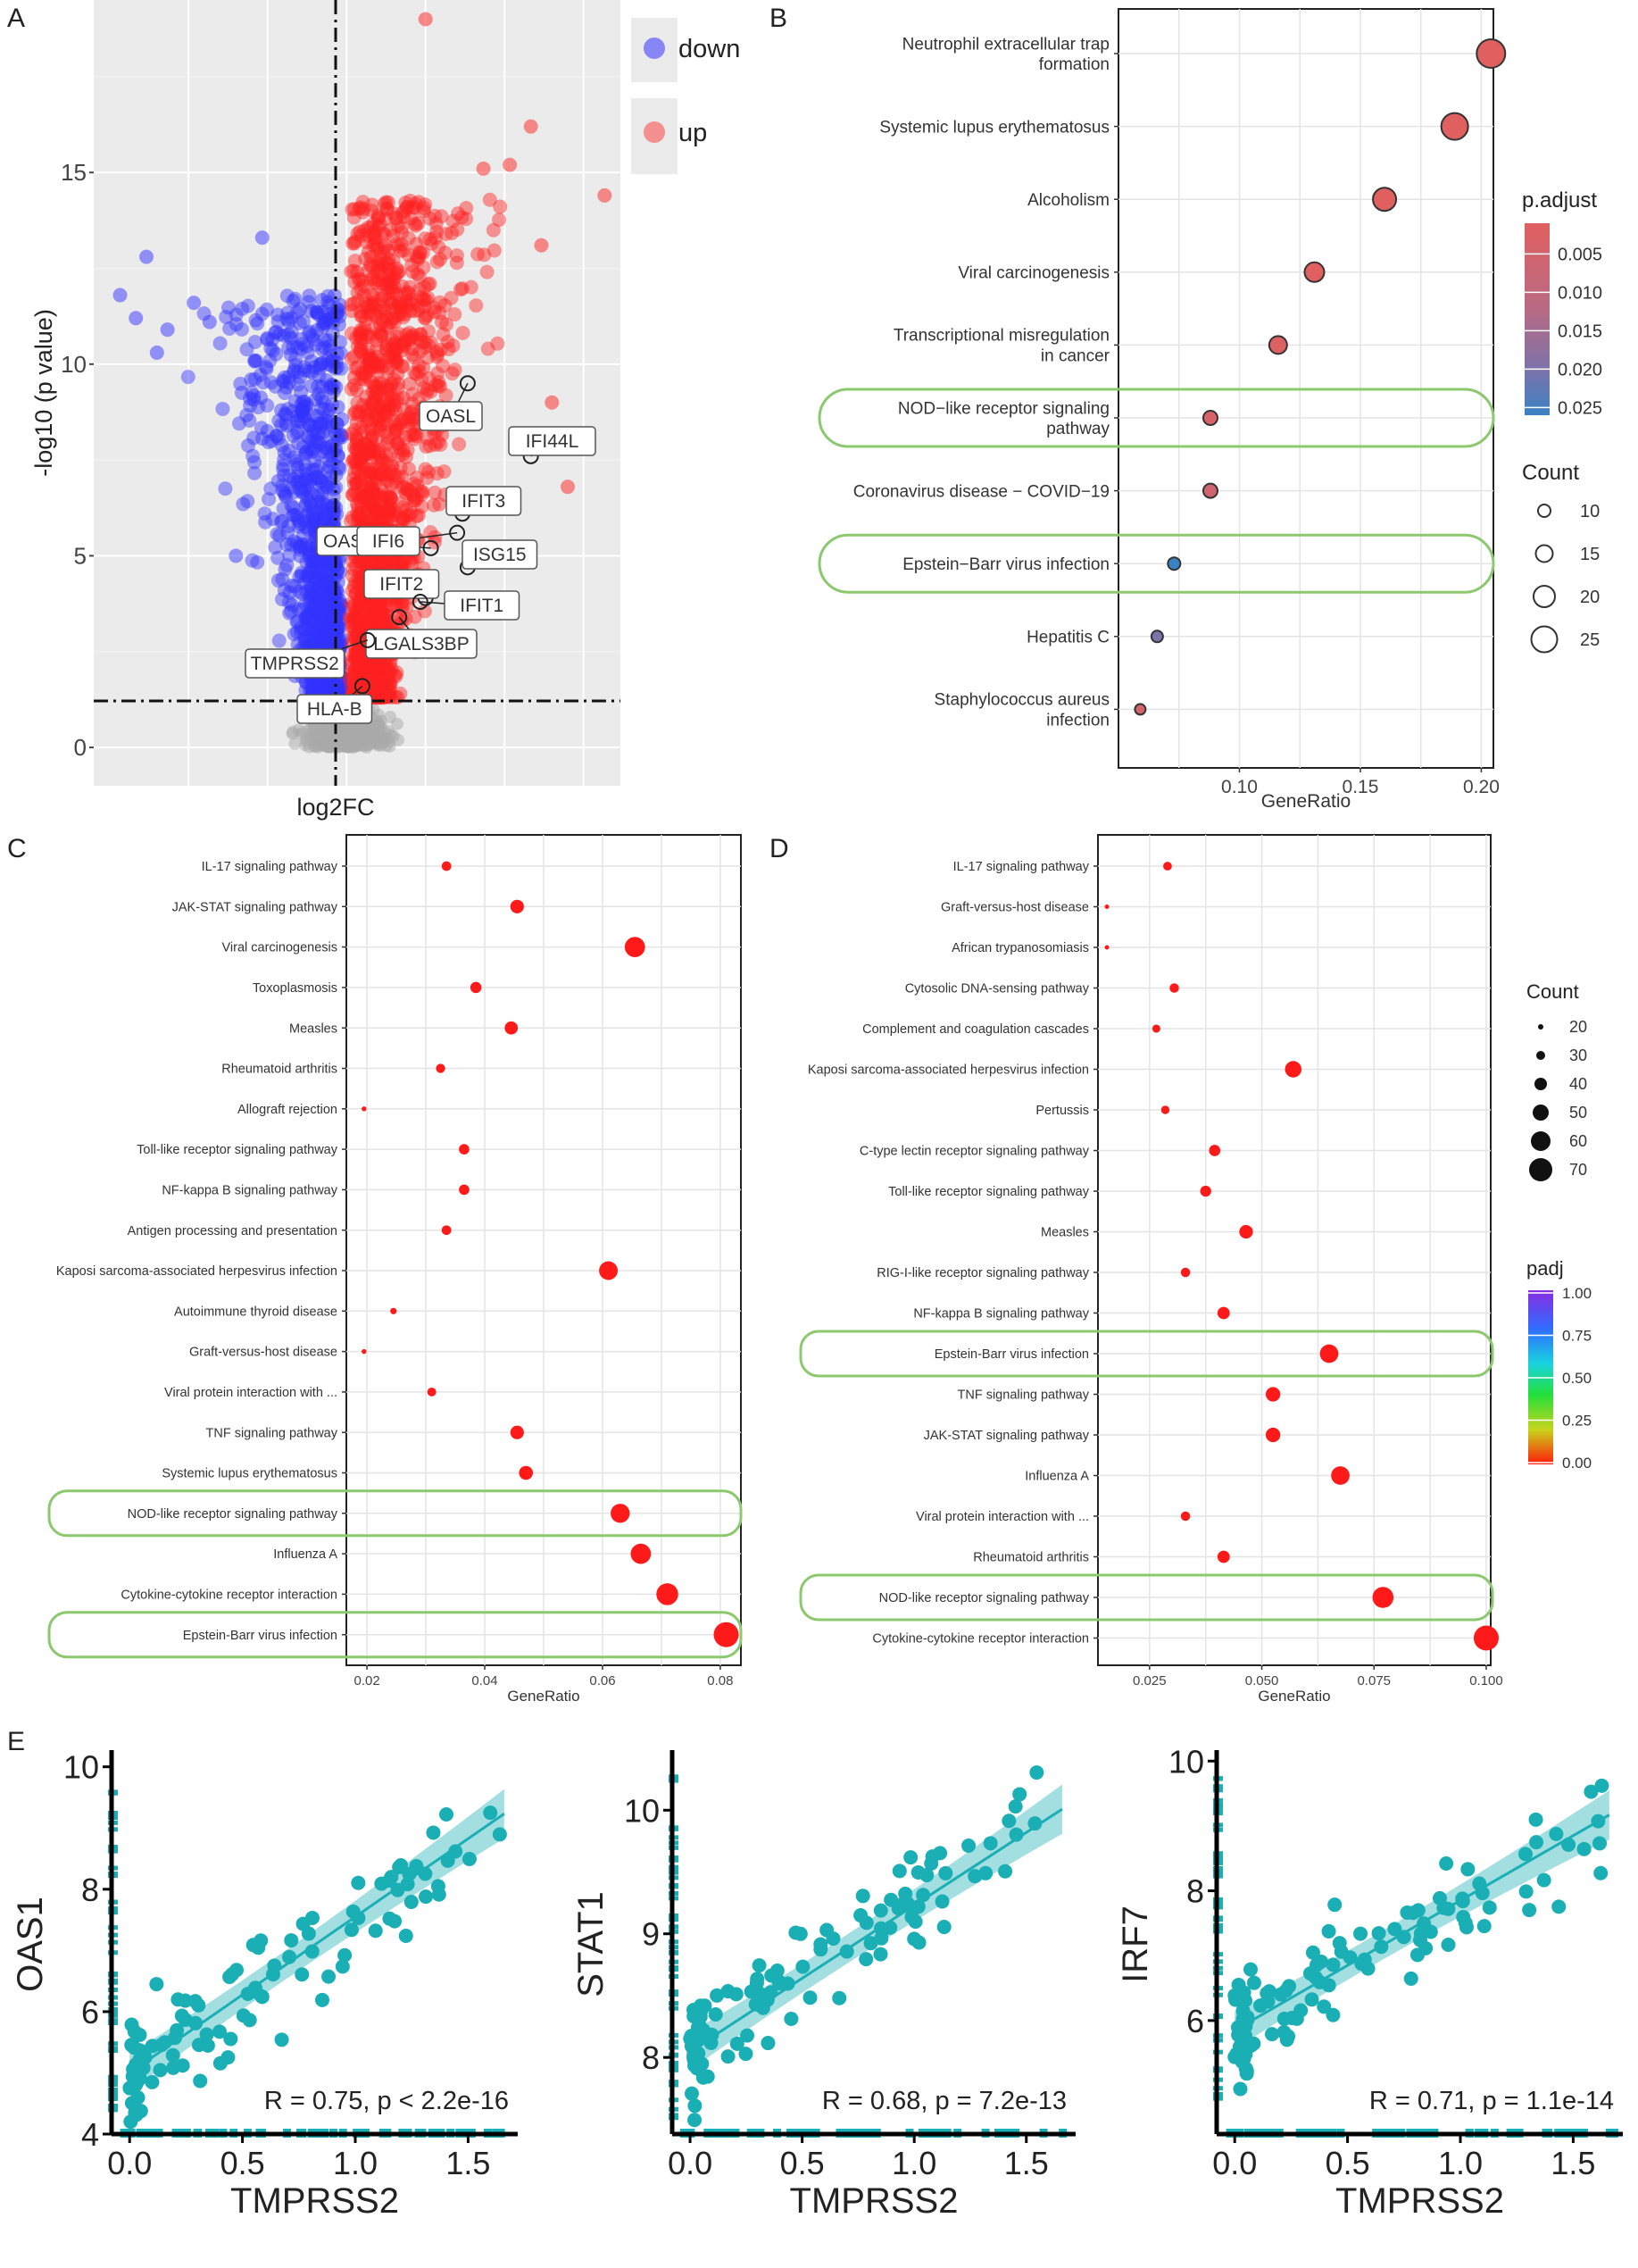 This screenshot has height=2268, width=1638. What do you see at coordinates (1031, 1558) in the screenshot?
I see `d-category-label: Rheumatoid arthritis` at bounding box center [1031, 1558].